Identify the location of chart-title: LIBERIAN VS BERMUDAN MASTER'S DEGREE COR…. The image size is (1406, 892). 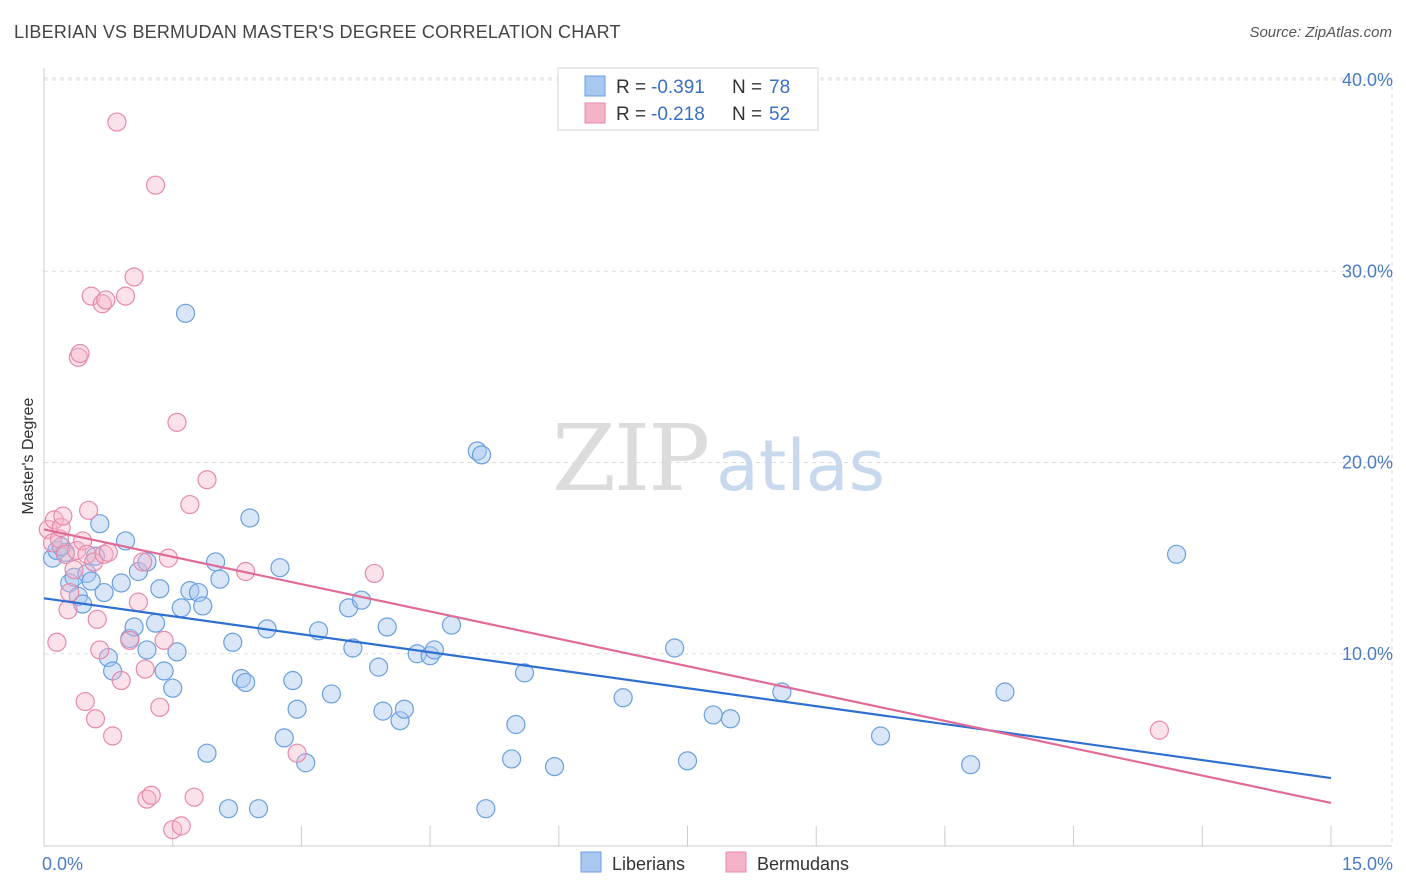
(317, 32).